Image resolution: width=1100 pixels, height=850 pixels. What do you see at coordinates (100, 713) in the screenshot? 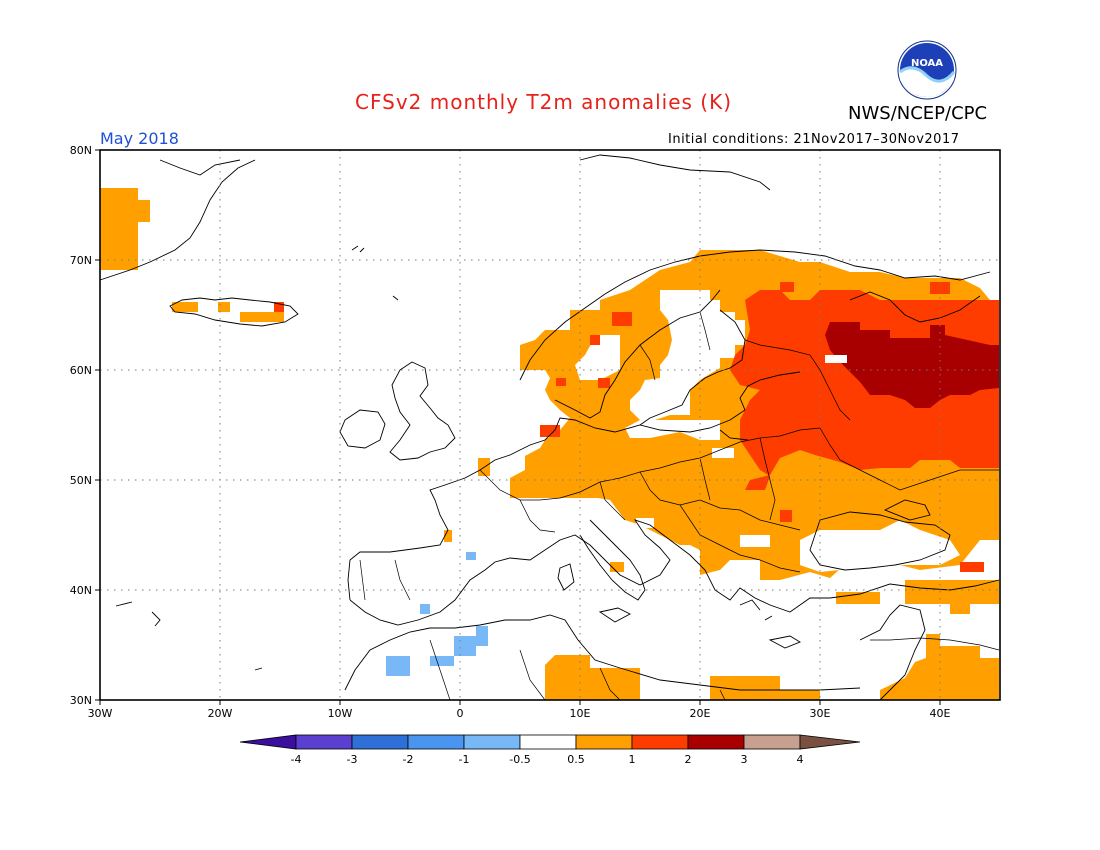
I see `lon-label: 30W` at bounding box center [100, 713].